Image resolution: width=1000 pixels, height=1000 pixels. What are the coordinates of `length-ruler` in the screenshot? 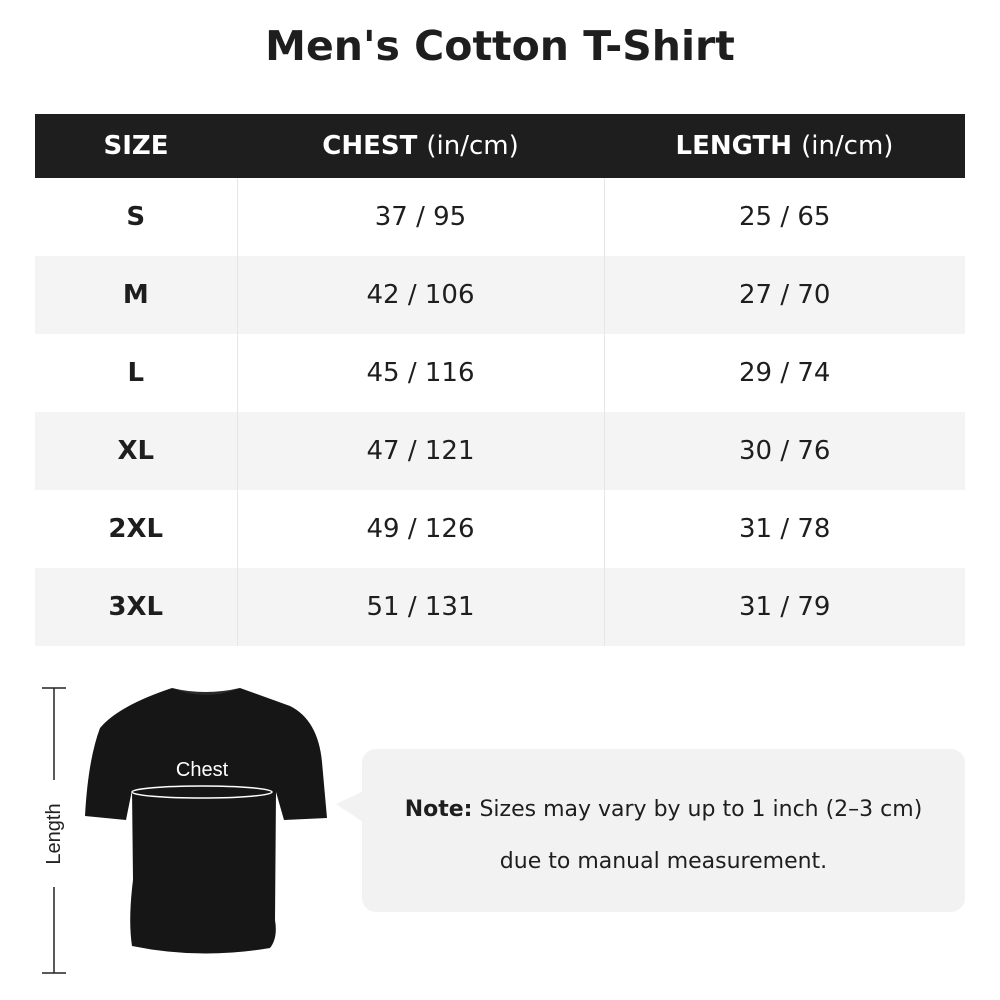 It's located at (54, 830).